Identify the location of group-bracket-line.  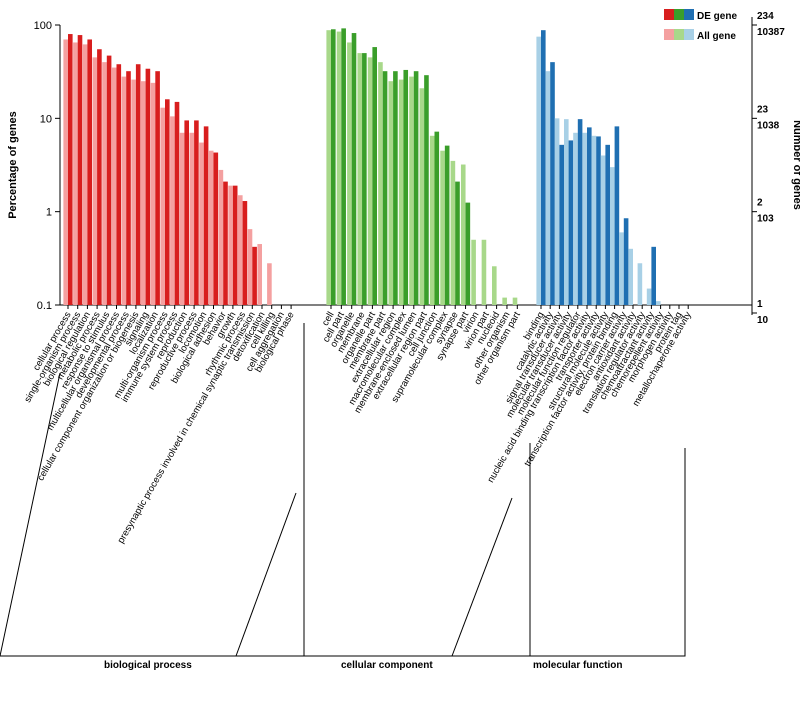
(569, 552).